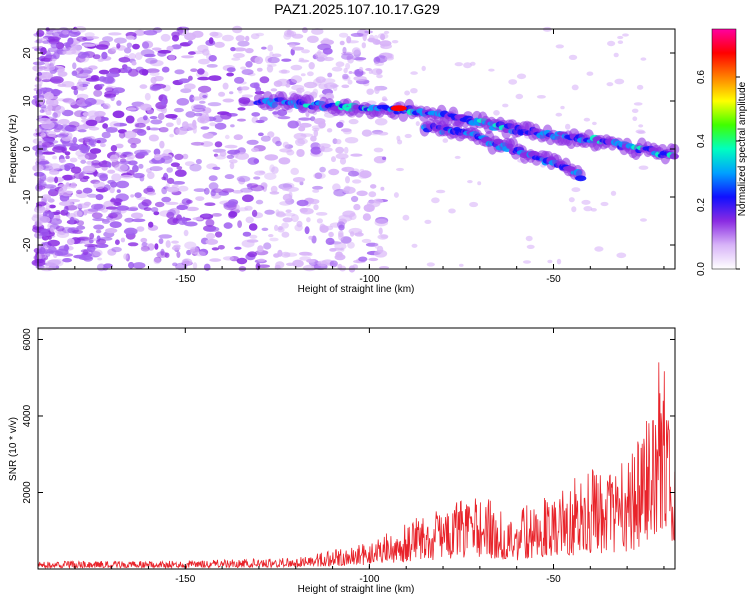 This screenshot has height=600, width=750. I want to click on y-tick-label: 6000, so click(27, 339).